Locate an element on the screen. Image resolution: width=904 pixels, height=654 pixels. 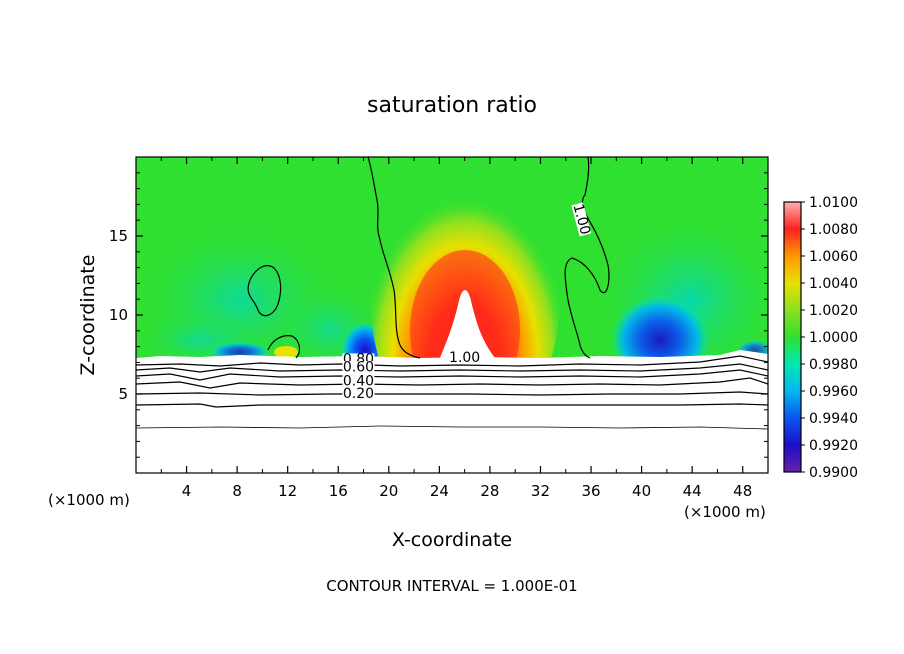
x-tick-label: 44 is located at coordinates (692, 491).